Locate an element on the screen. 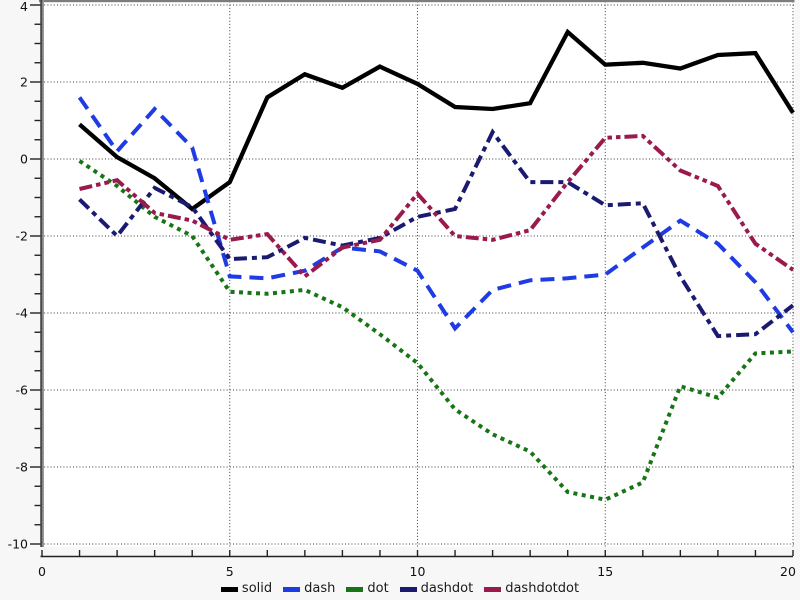 This screenshot has height=600, width=800. y-axis-line is located at coordinates (41, 273).